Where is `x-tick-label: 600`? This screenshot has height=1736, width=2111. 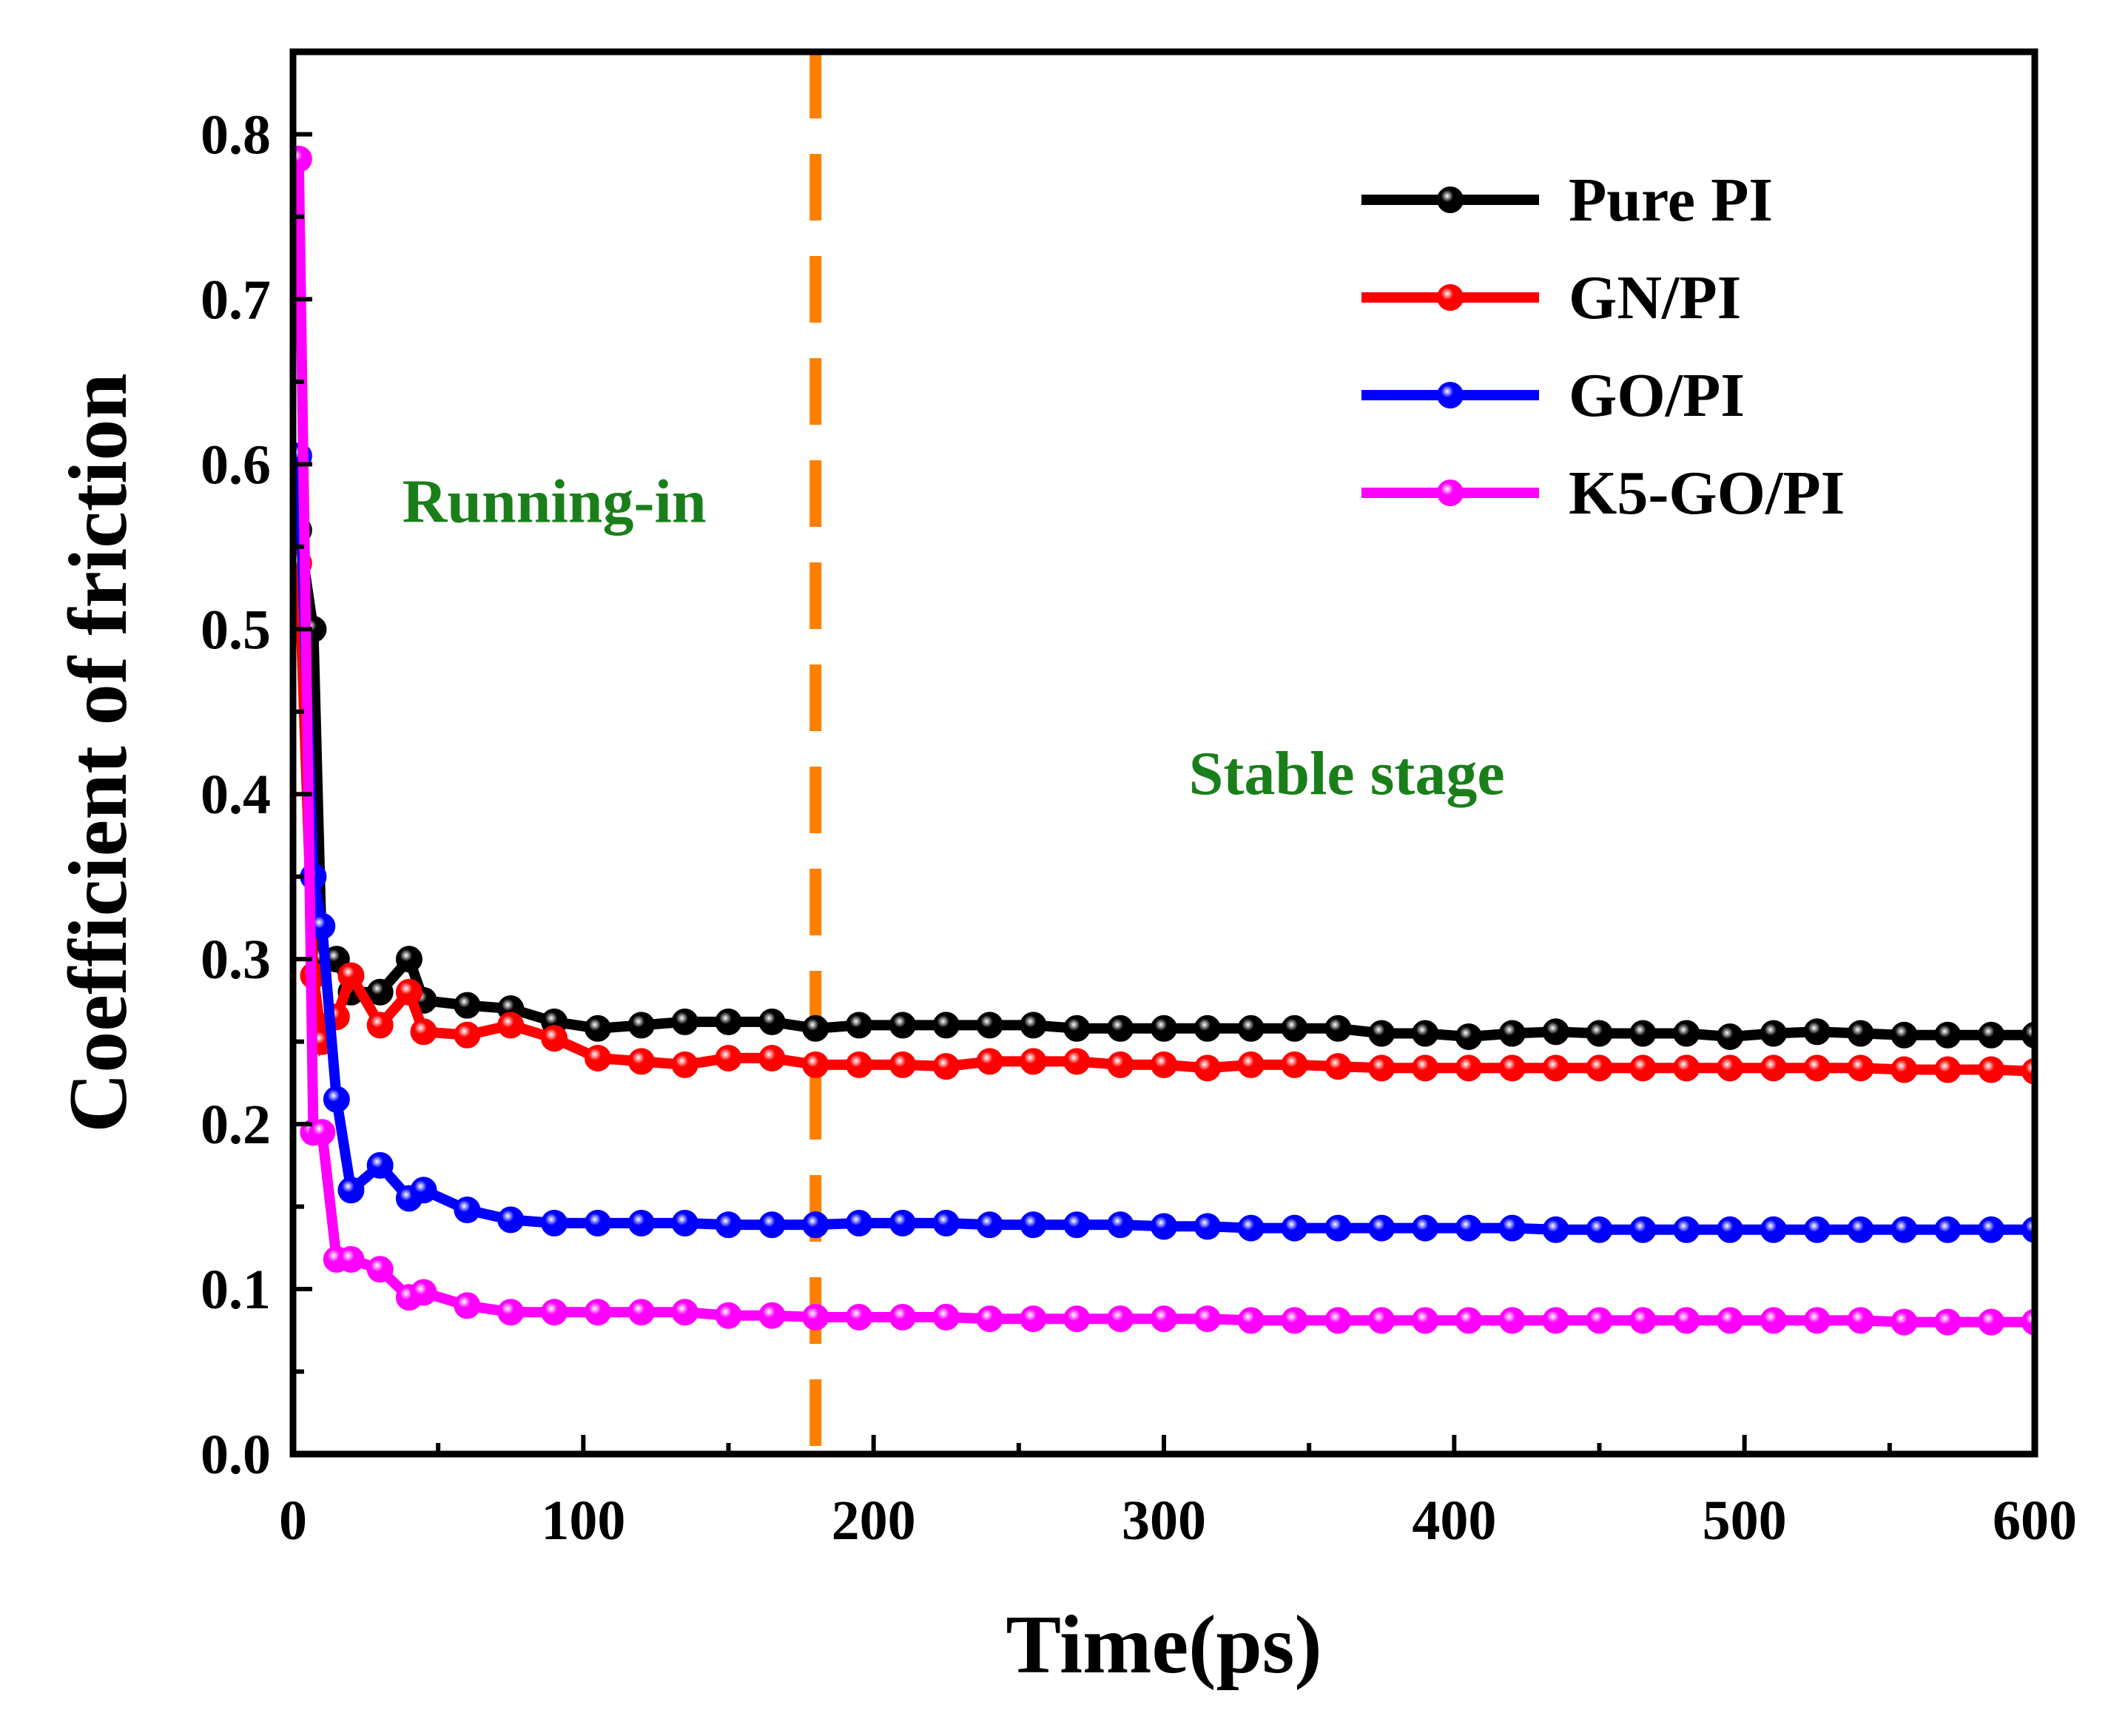 x-tick-label: 600 is located at coordinates (2035, 1521).